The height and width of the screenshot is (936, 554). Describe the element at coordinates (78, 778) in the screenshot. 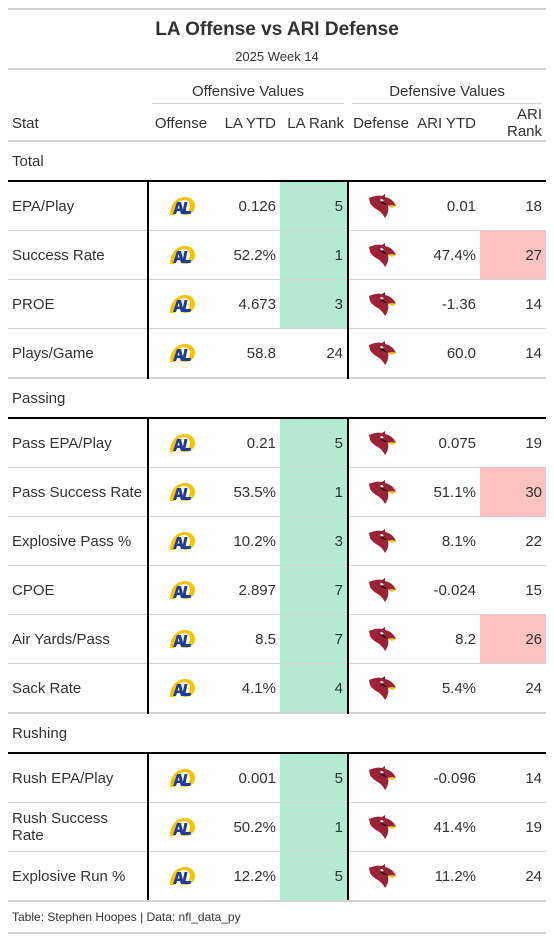

I see `stat-name: Rush EPA/Play` at that location.